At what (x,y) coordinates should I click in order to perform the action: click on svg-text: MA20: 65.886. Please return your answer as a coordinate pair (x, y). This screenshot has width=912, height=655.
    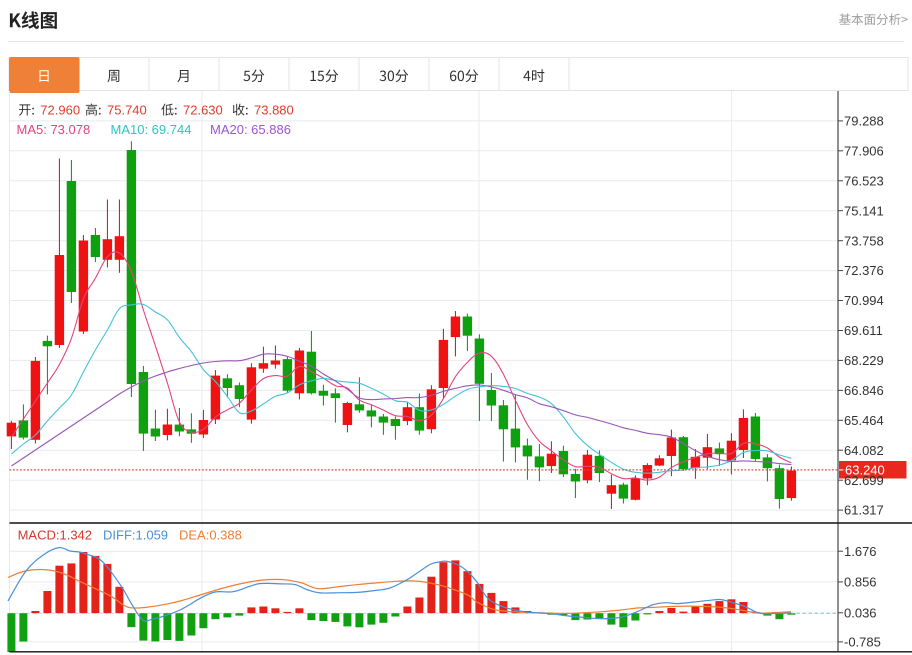
    Looking at the image, I should click on (250, 129).